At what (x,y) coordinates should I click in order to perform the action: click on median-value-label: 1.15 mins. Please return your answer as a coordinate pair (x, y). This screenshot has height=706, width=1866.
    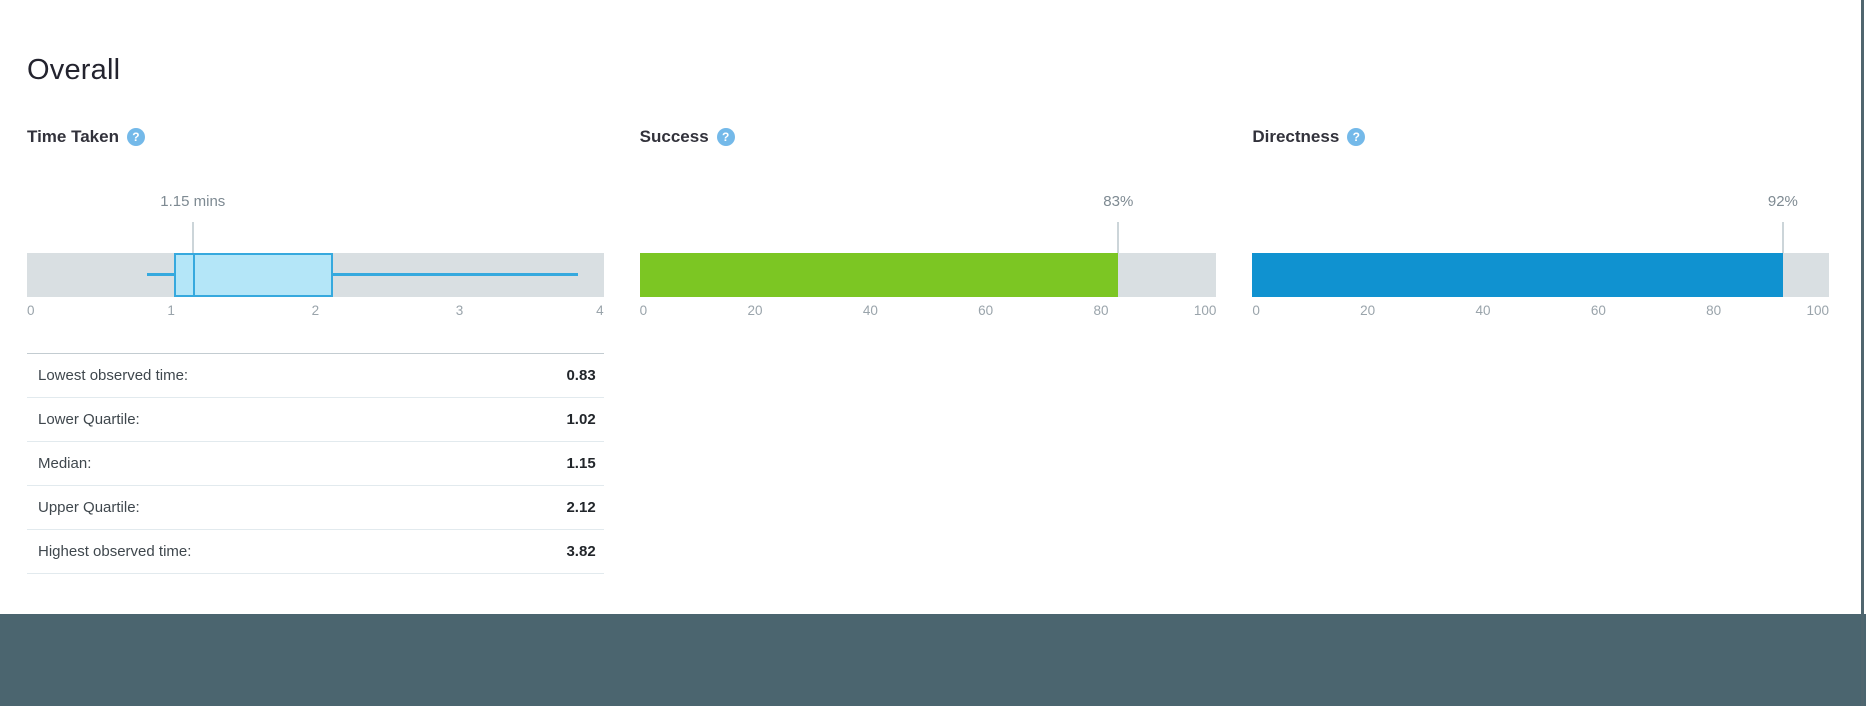
    Looking at the image, I should click on (193, 201).